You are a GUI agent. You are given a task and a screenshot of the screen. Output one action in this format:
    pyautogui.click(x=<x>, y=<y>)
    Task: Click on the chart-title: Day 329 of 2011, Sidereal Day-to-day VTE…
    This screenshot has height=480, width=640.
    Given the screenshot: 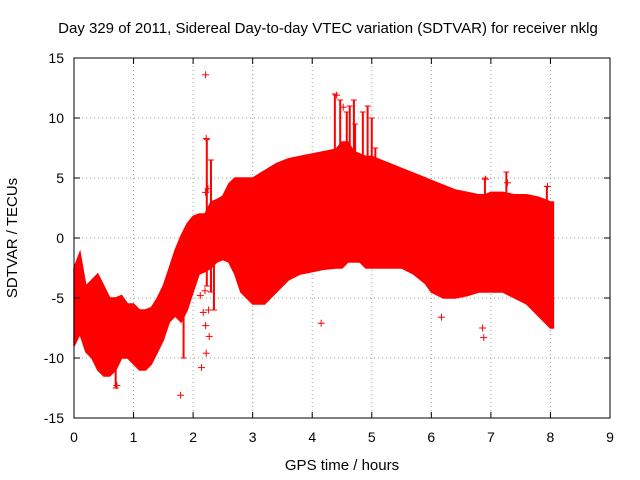 What is the action you would take?
    pyautogui.click(x=328, y=28)
    